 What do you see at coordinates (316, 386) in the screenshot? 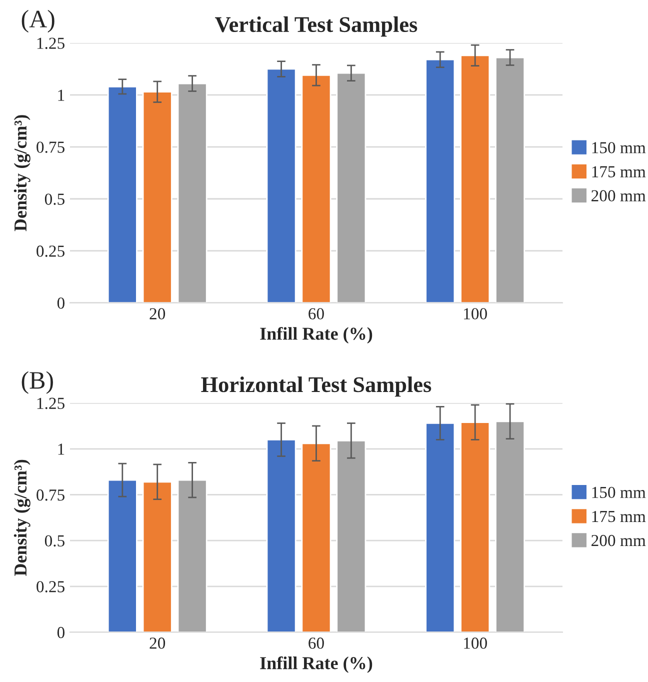
I see `chart-title: Horizontal Test Samples` at bounding box center [316, 386].